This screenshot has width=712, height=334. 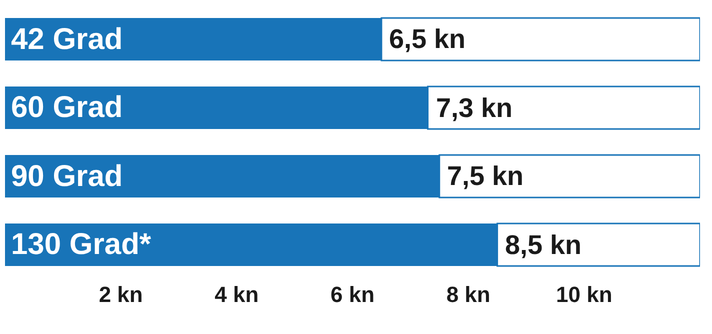 I want to click on data-label: 7,3 kn, so click(x=474, y=108).